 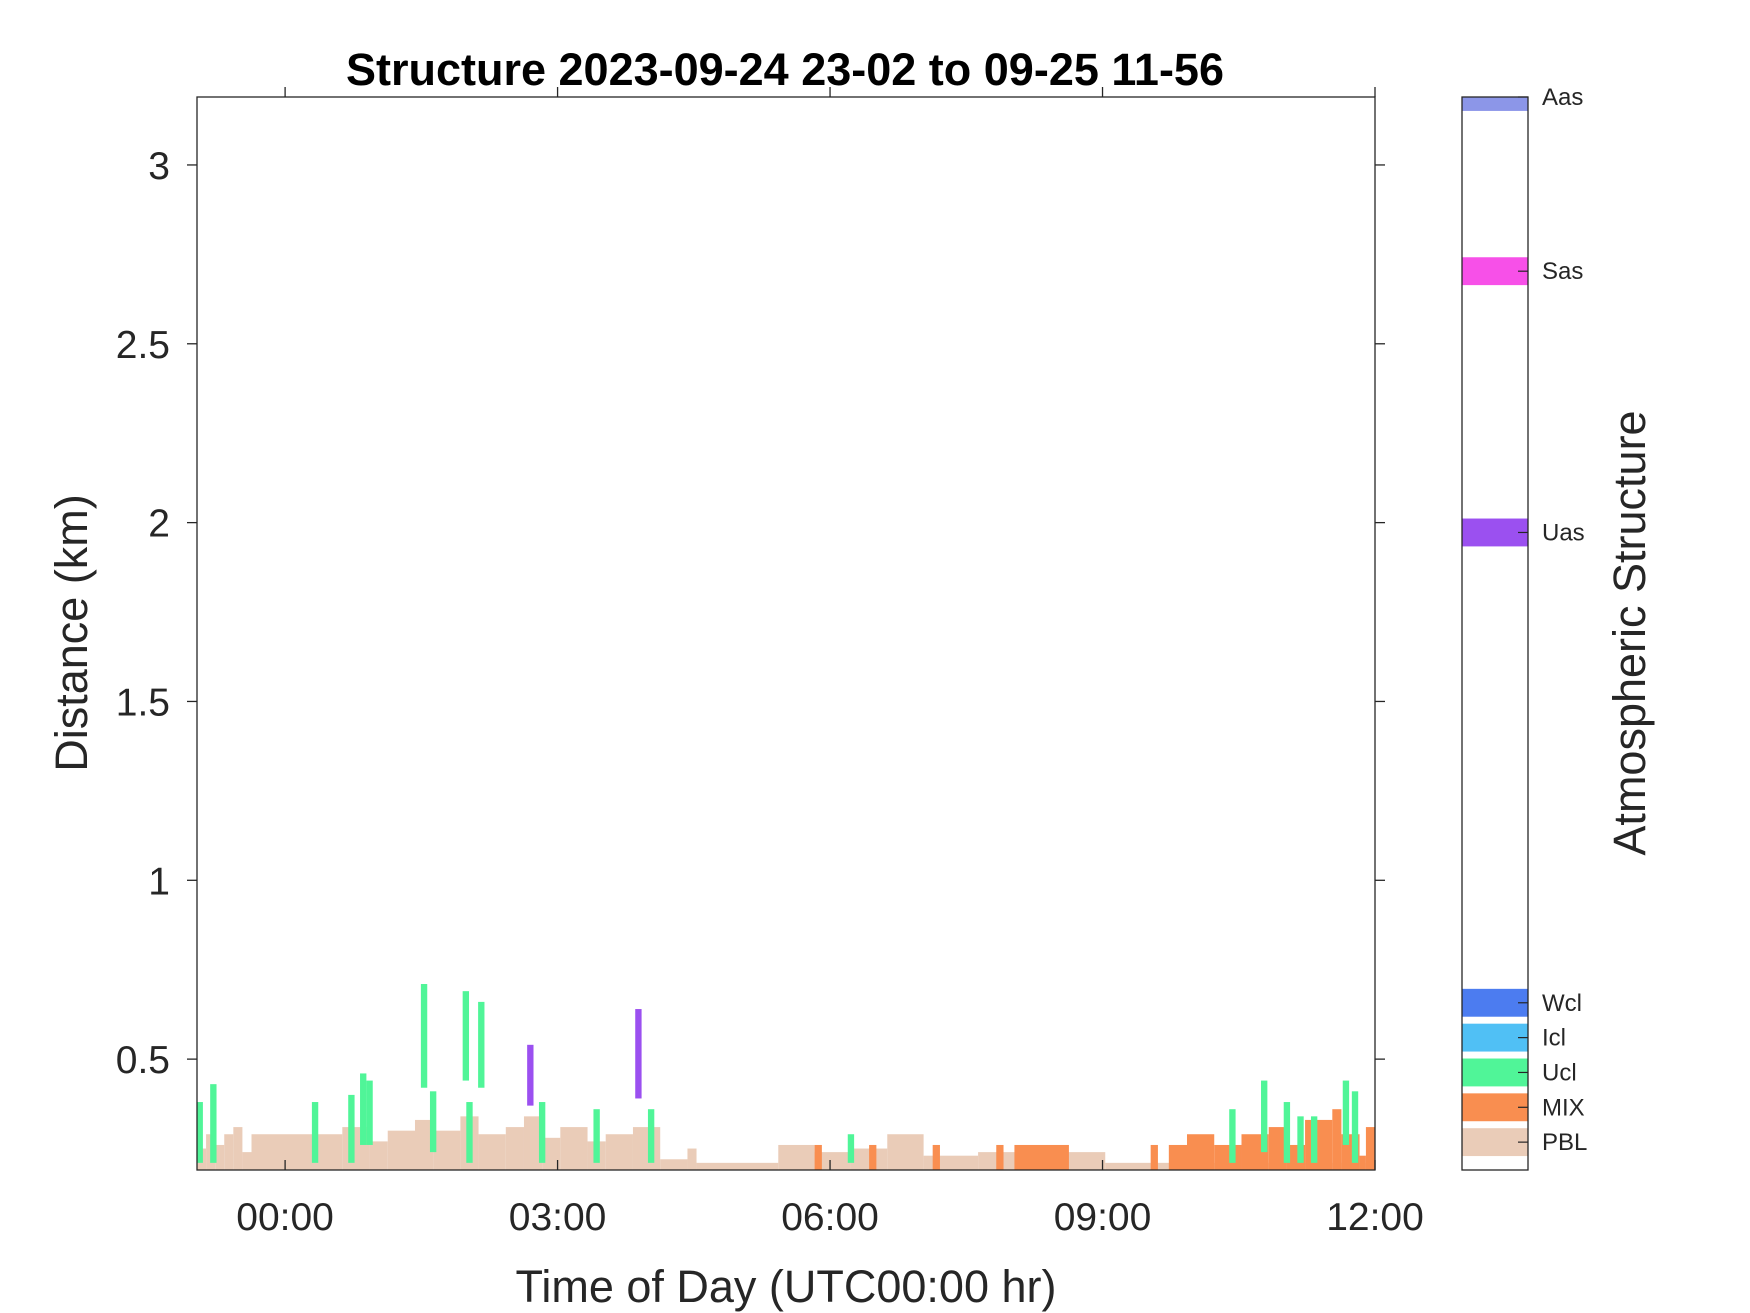 I want to click on cloud-layer-group, so click(x=777, y=1073).